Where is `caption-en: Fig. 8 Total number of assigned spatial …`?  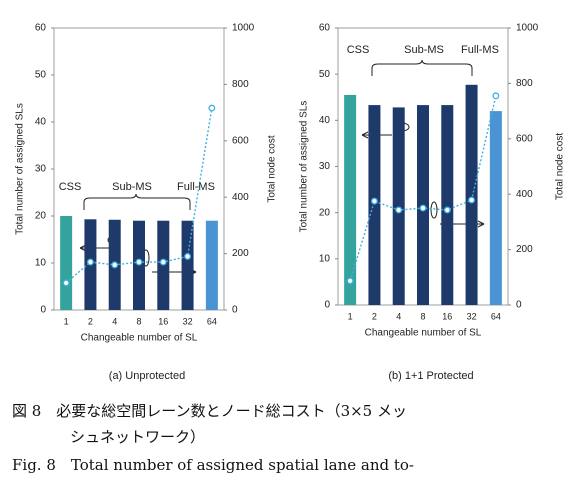 caption-en: Fig. 8 Total number of assigned spatial … is located at coordinates (213, 465).